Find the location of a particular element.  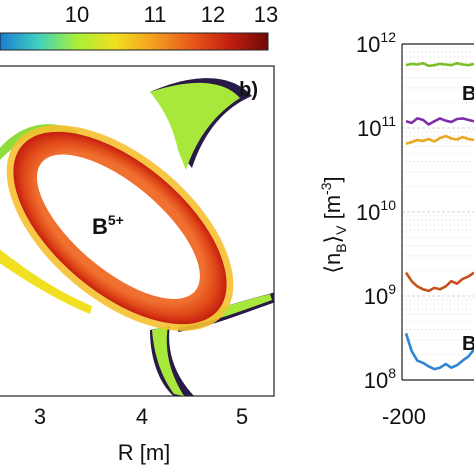

x-tick-label: 3 is located at coordinates (40, 416).